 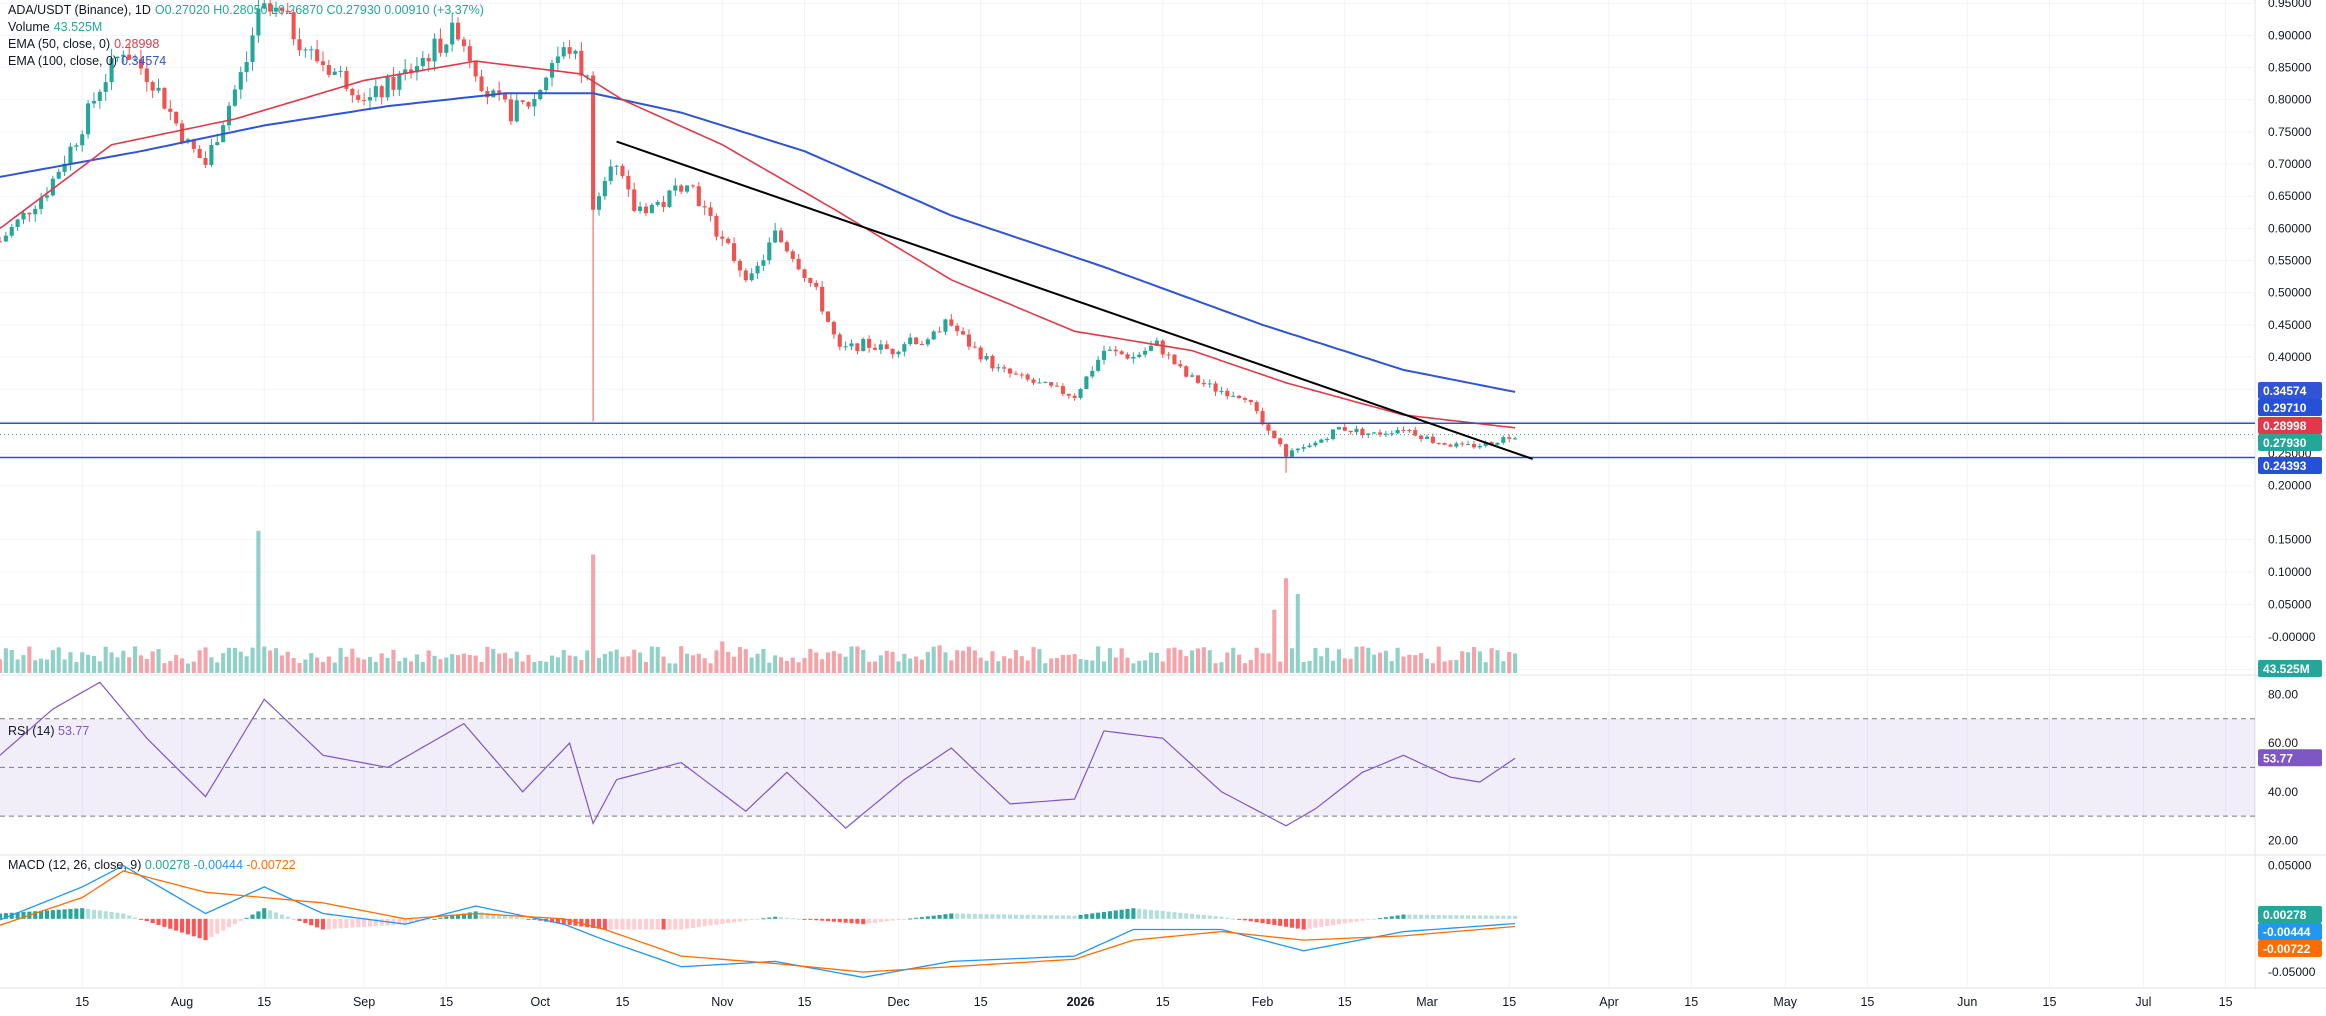 What do you see at coordinates (722, 1002) in the screenshot?
I see `time-axis-label: Nov` at bounding box center [722, 1002].